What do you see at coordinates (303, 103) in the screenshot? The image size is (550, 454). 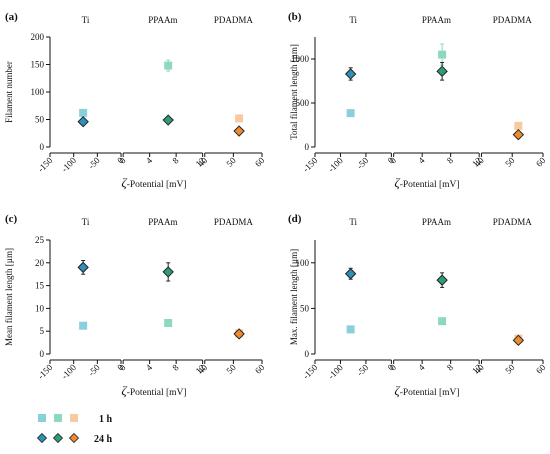 I see `y-tick-label: 500` at bounding box center [303, 103].